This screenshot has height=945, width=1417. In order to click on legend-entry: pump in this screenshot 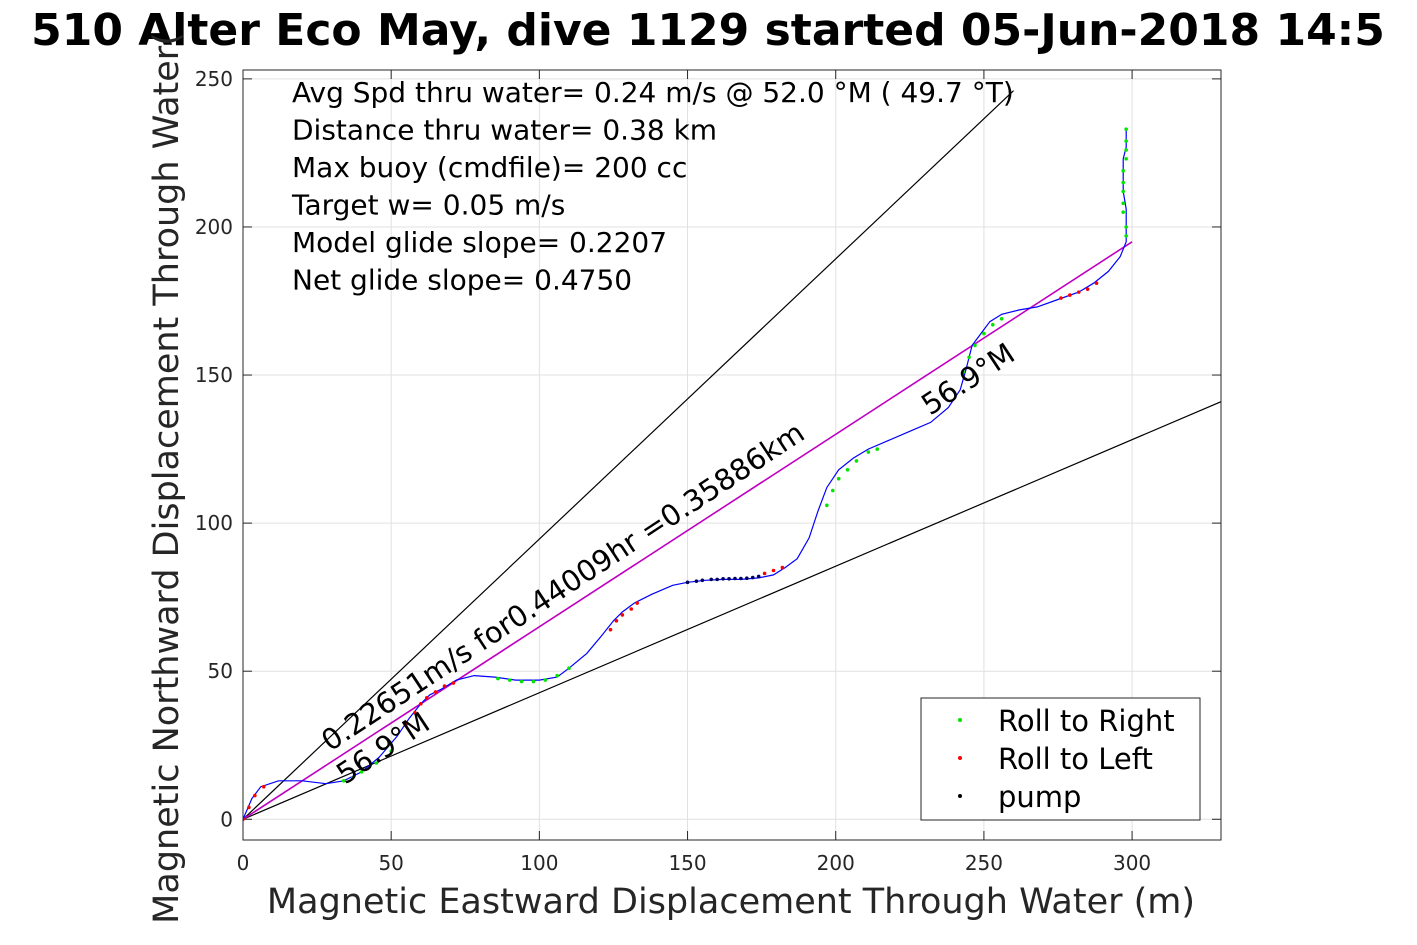, I will do `click(1039, 797)`.